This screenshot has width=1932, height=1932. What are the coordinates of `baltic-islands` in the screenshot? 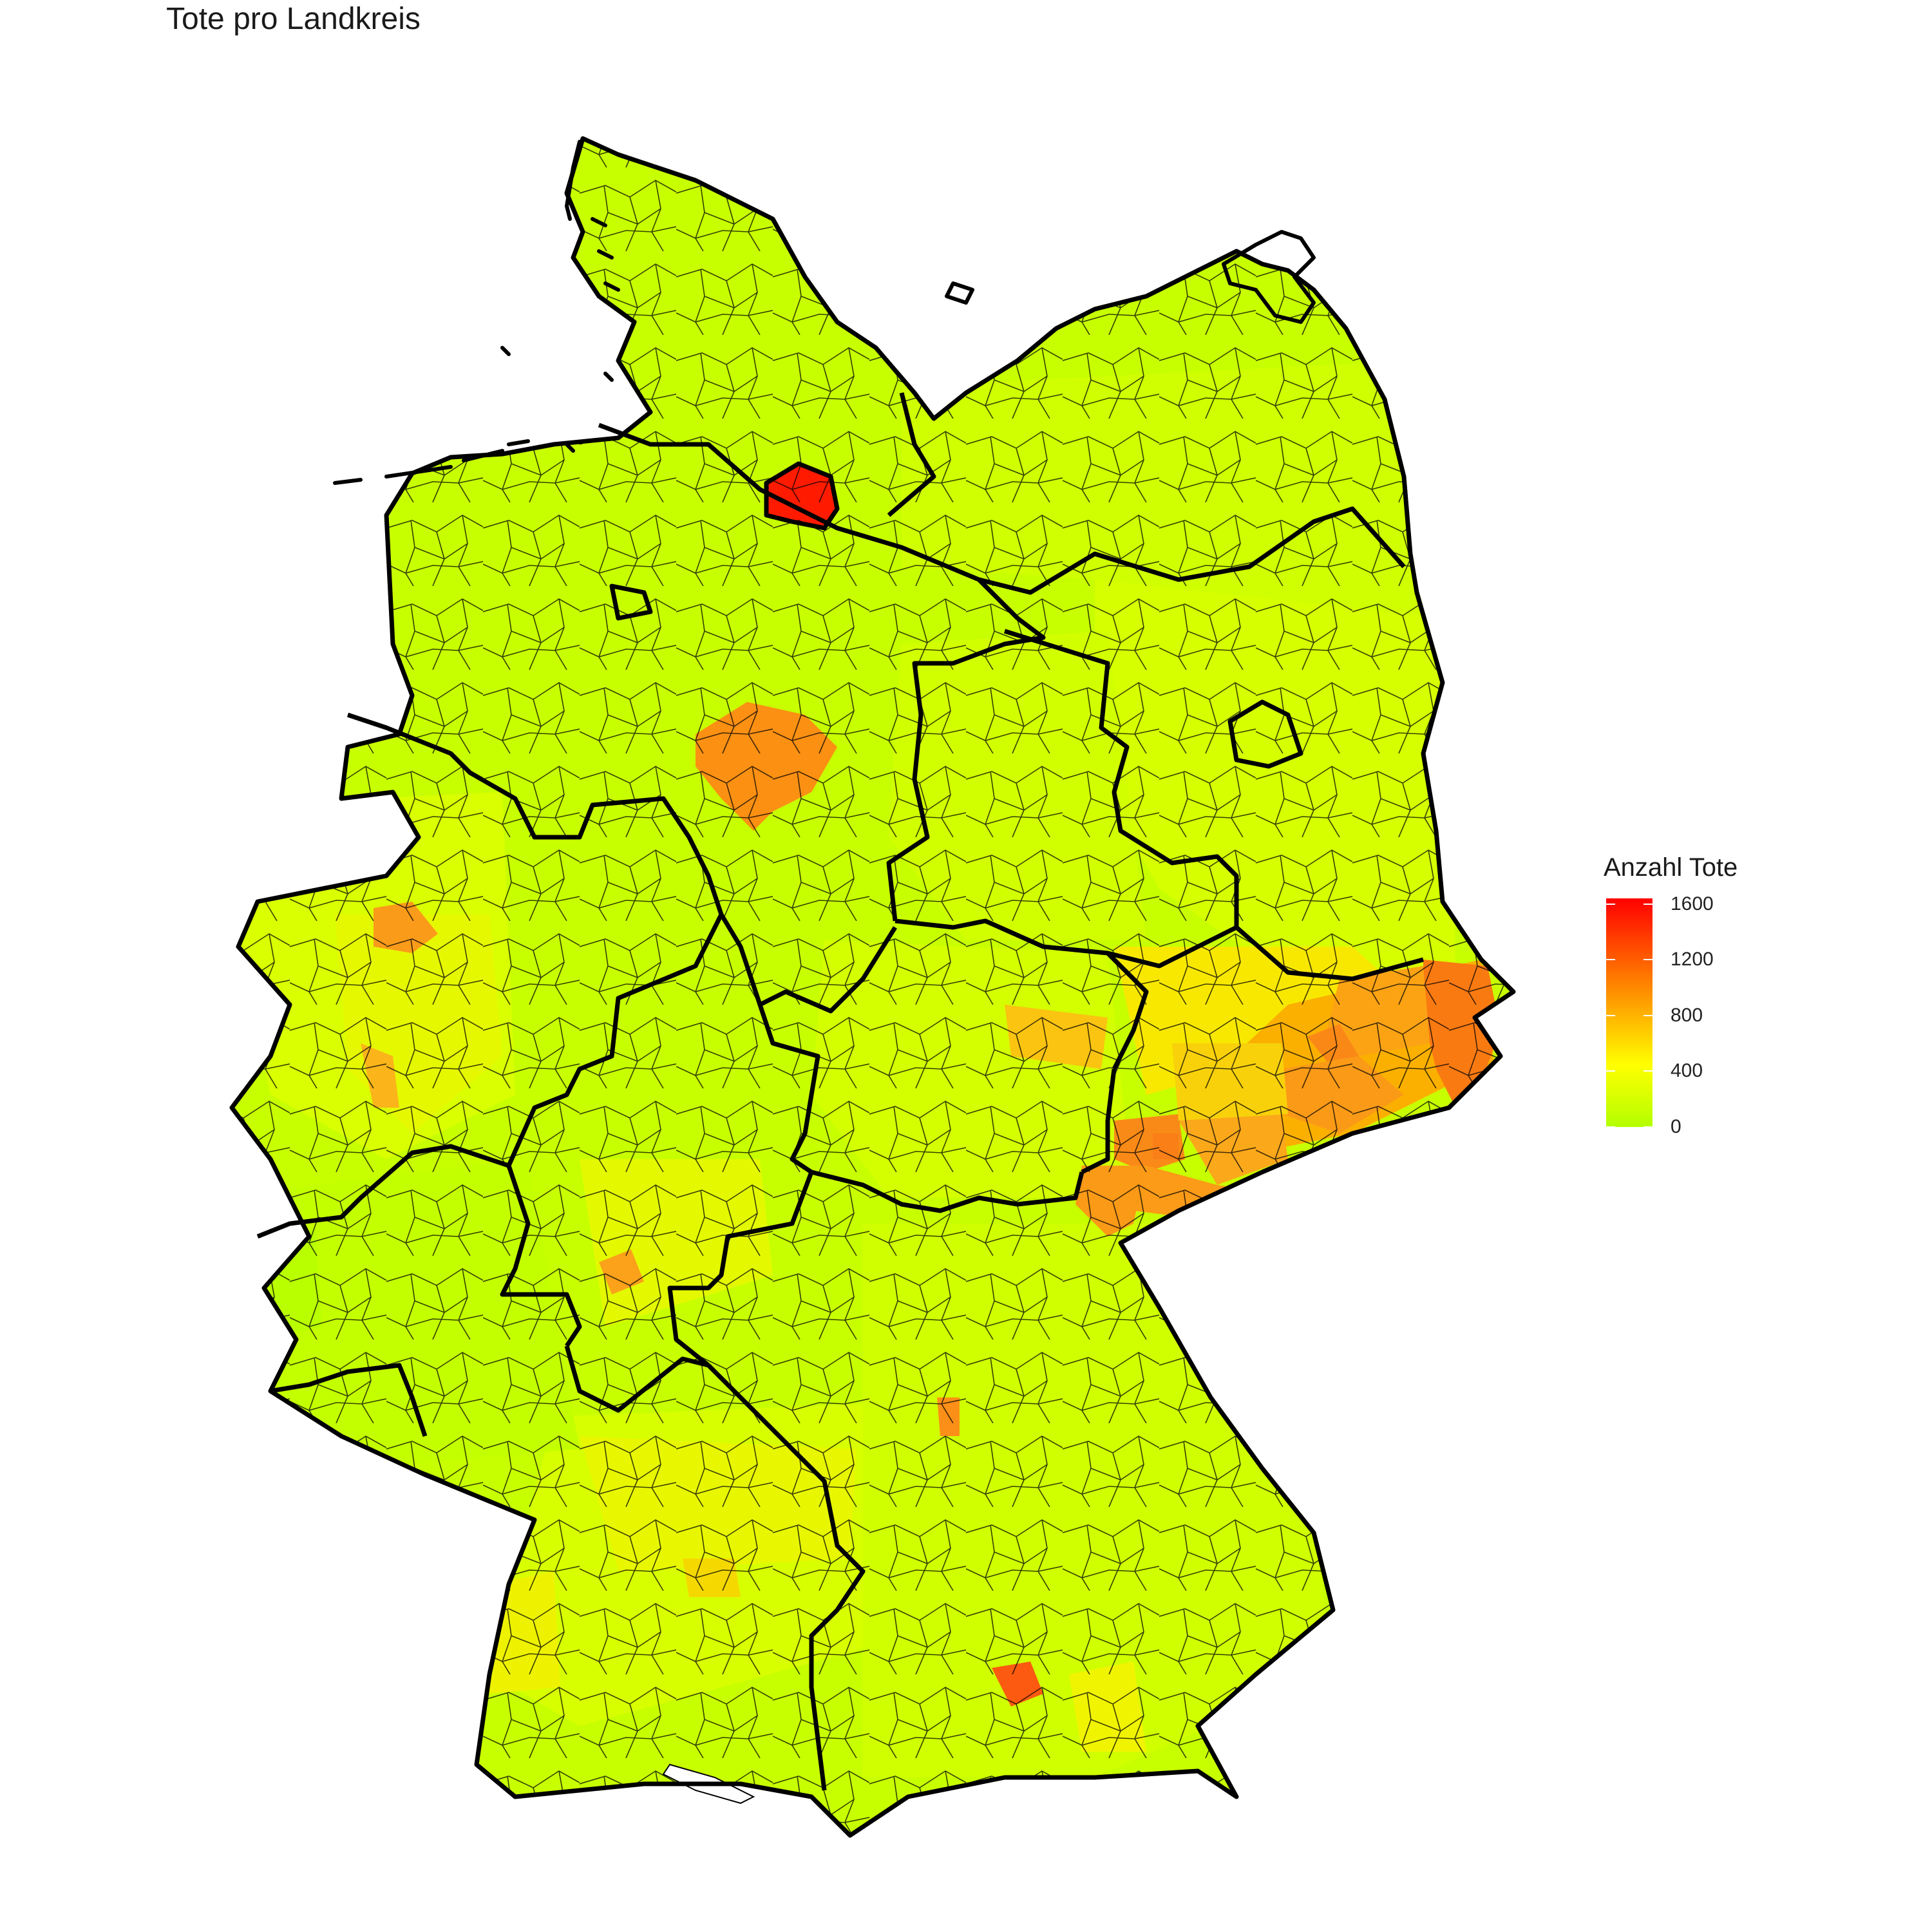 It's located at (1130, 277).